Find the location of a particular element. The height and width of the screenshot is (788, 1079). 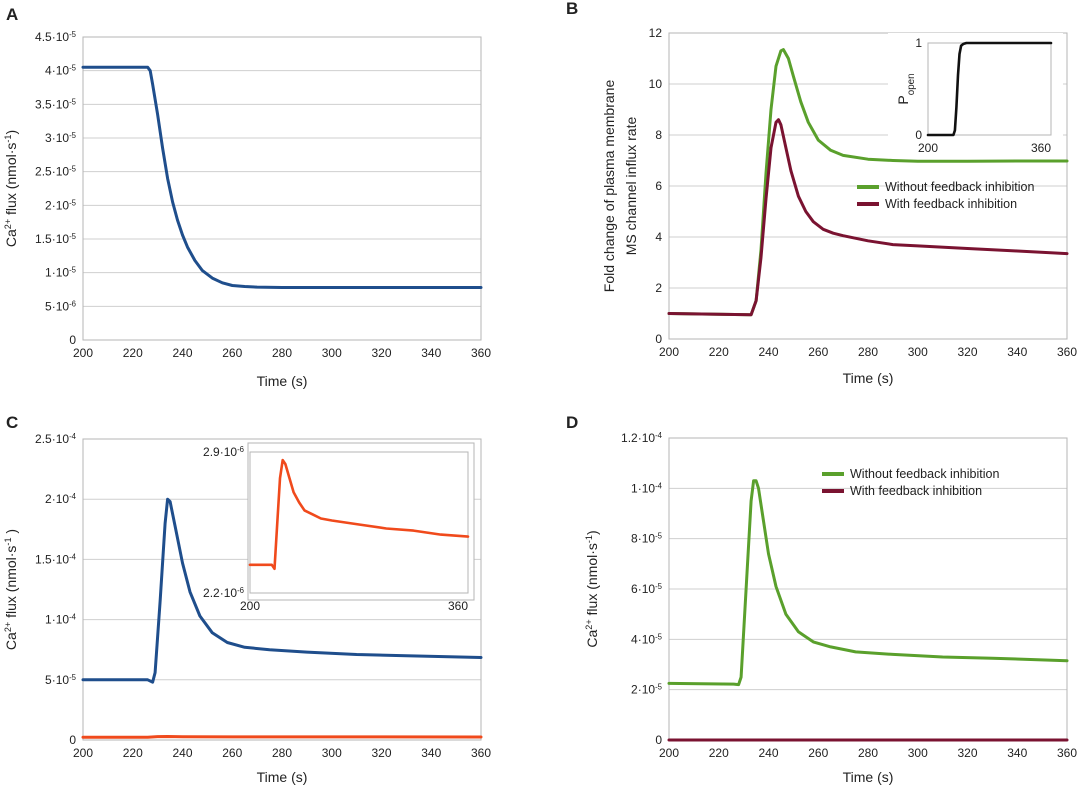

inset-chart: 0 1 200 360 Popen is located at coordinates (975, 94).